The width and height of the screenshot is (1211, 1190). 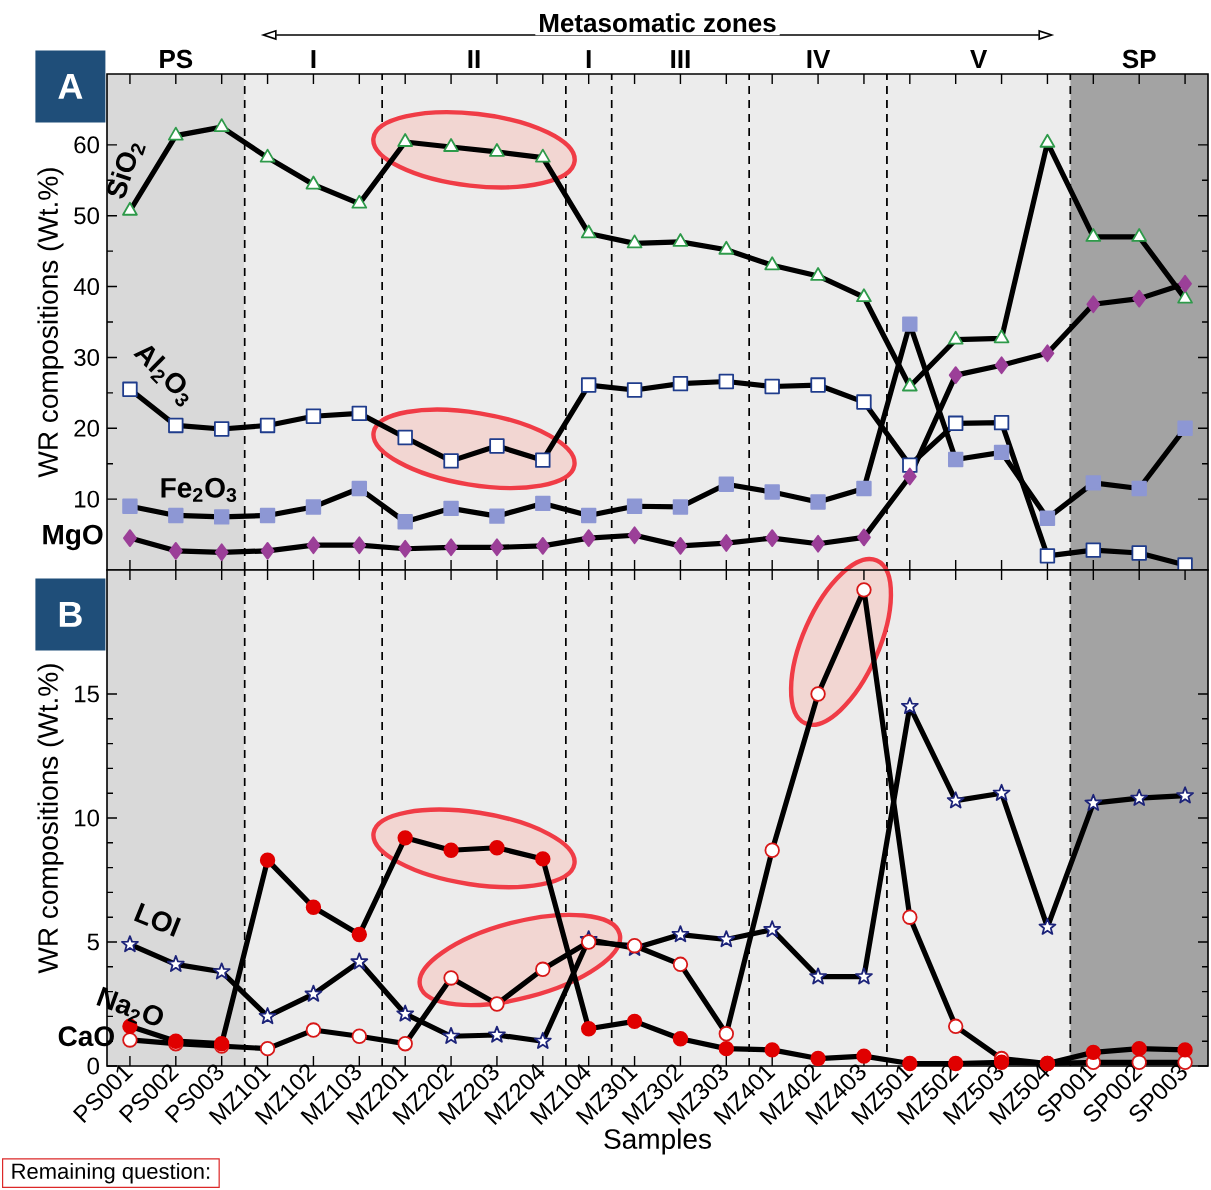 I want to click on series-label: MgO, so click(x=73, y=537).